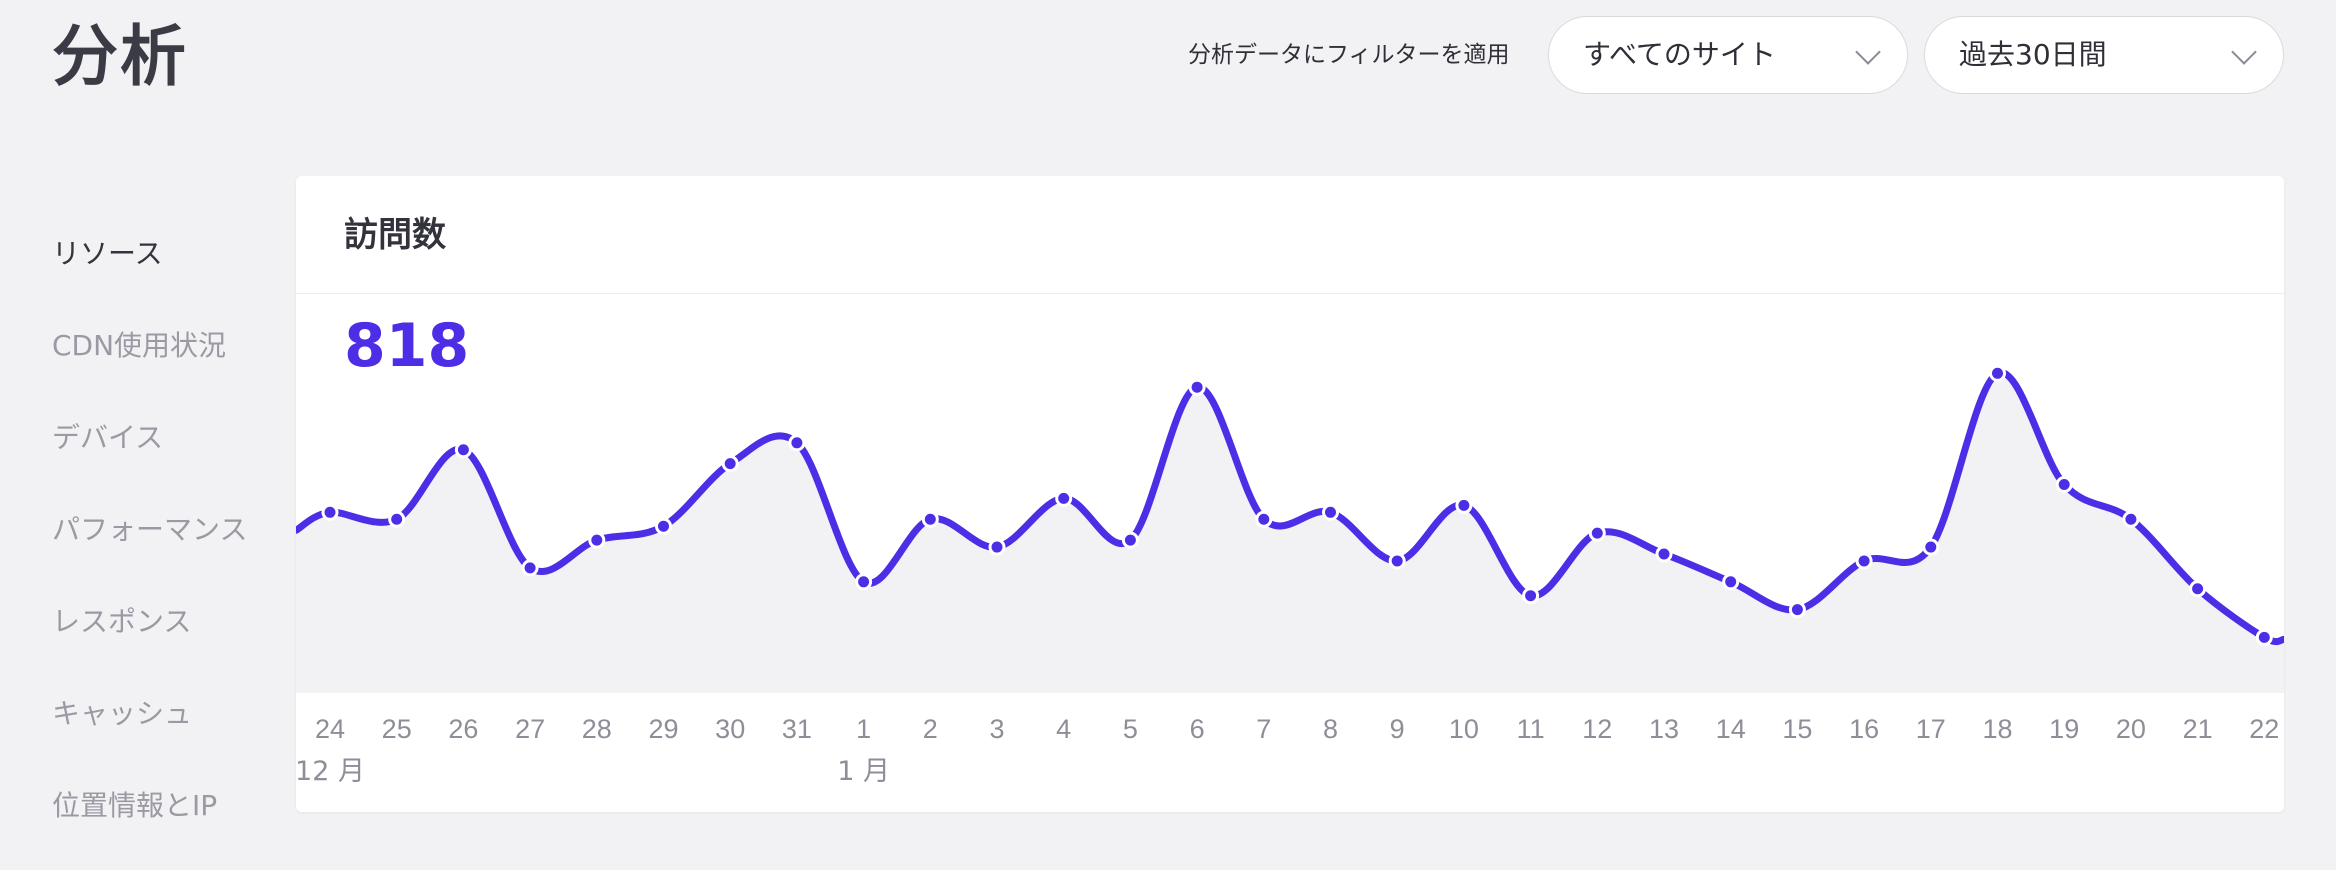 The image size is (2336, 870). I want to click on x-tick-label: 20, so click(2131, 729).